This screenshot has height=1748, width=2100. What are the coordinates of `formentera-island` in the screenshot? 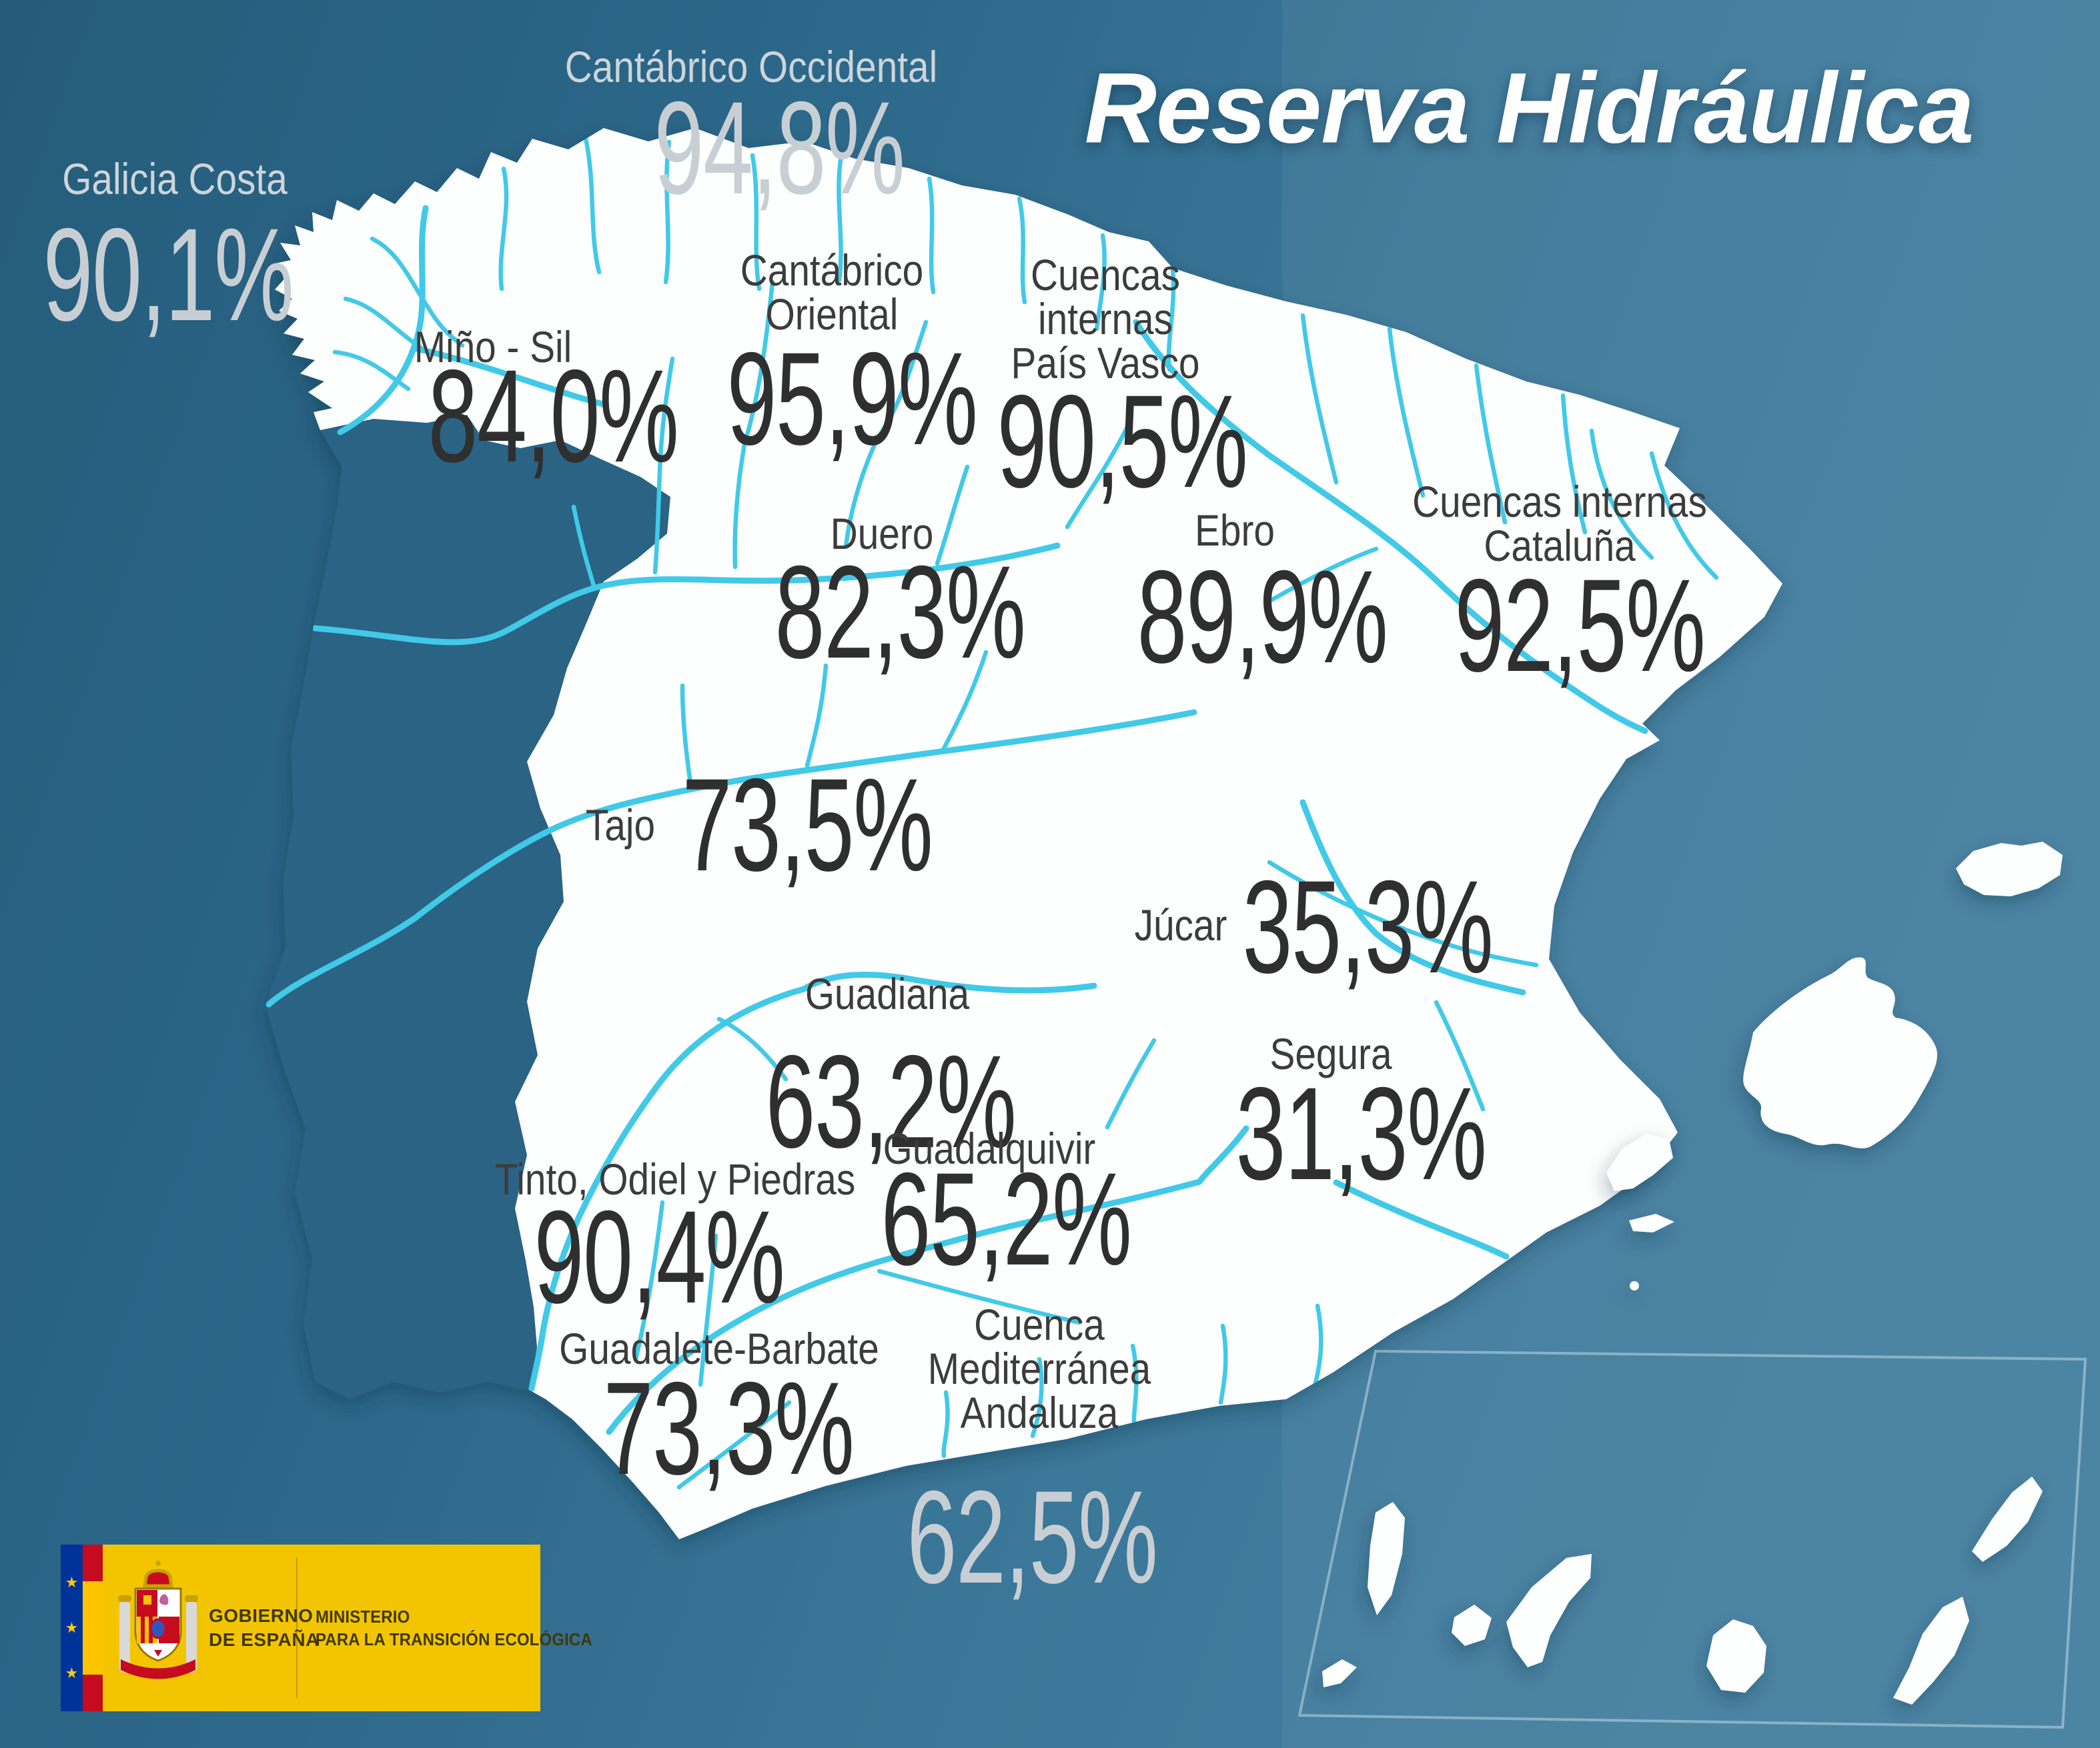 It's located at (1651, 1223).